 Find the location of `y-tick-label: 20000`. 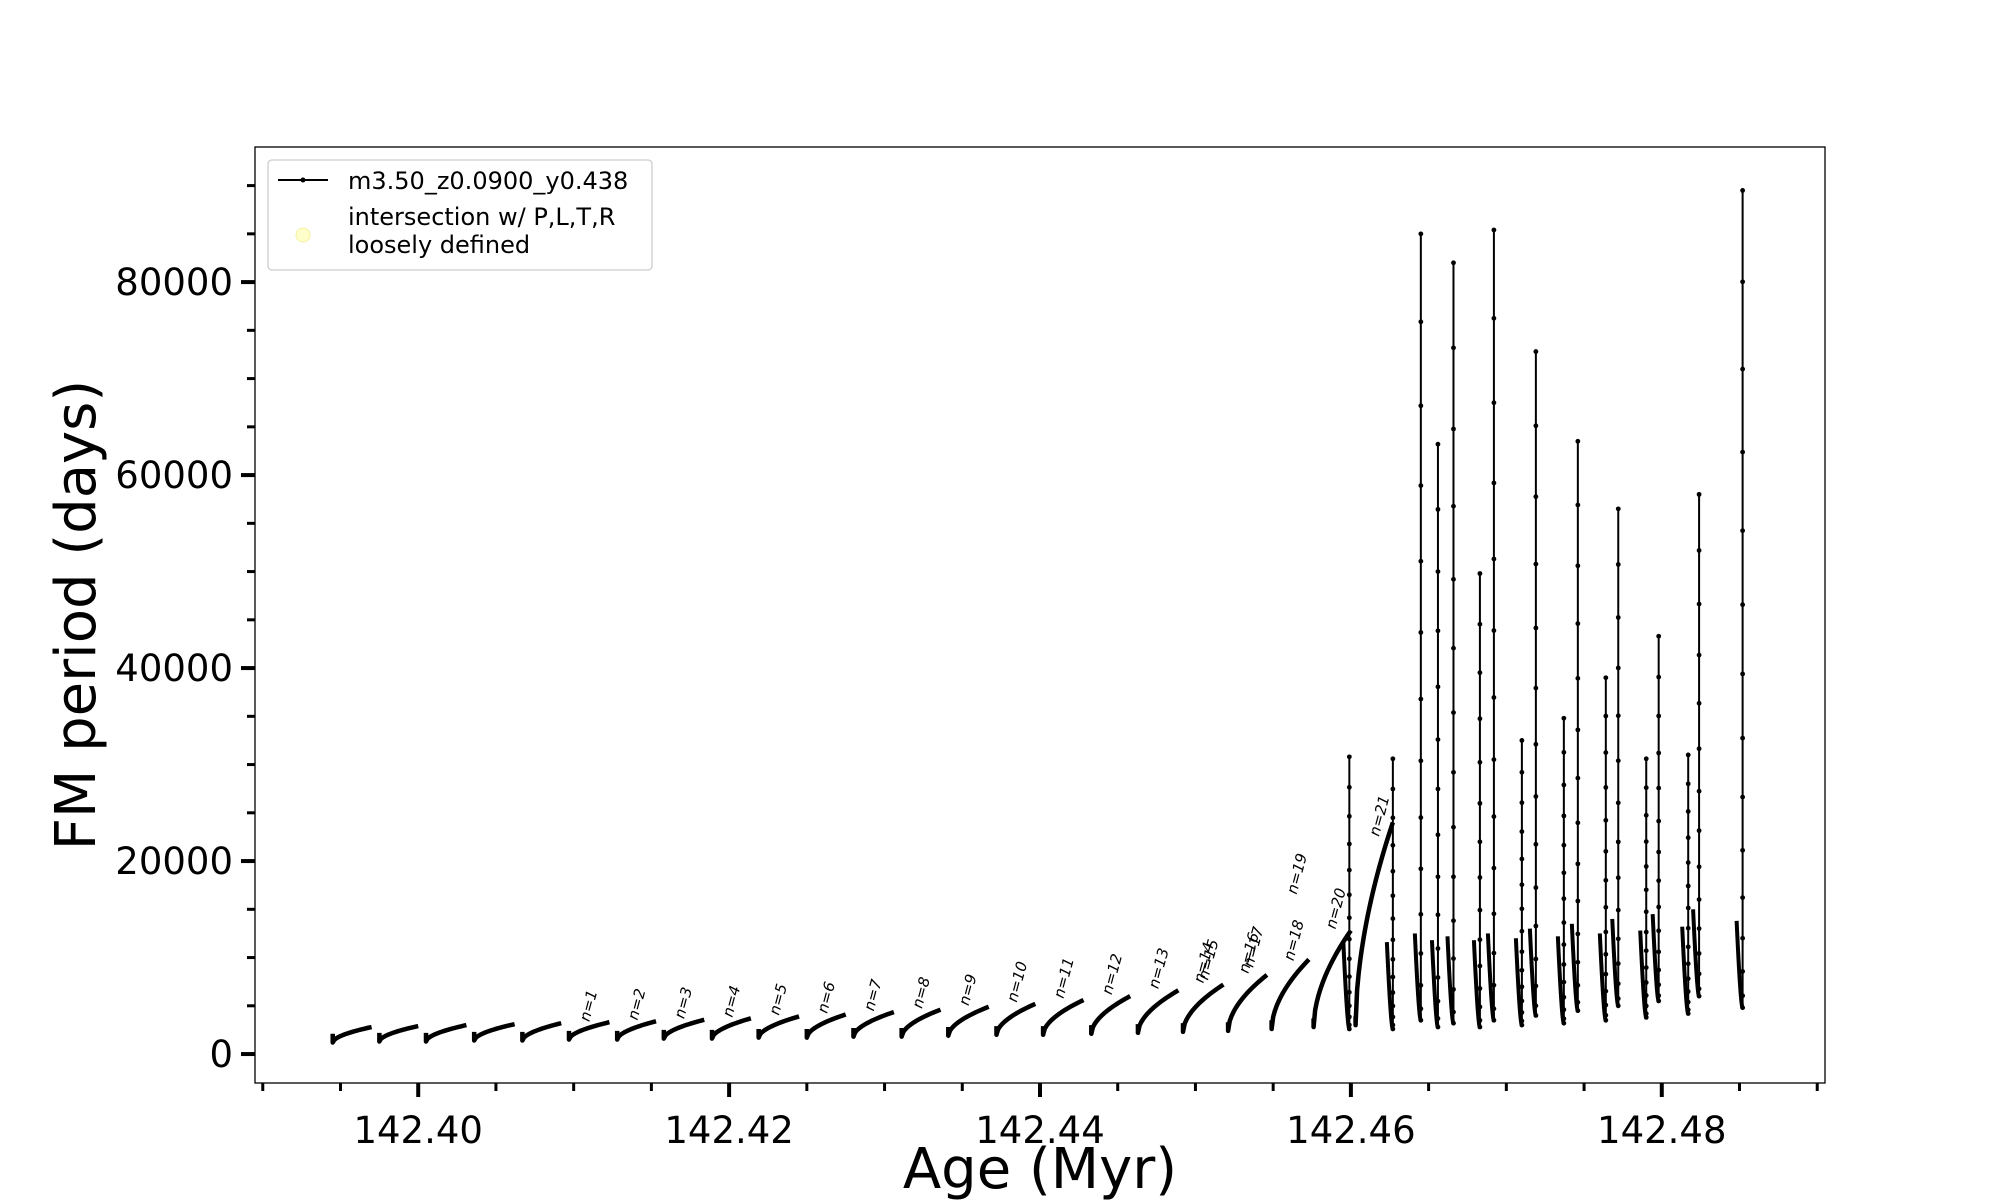

y-tick-label: 20000 is located at coordinates (174, 861).